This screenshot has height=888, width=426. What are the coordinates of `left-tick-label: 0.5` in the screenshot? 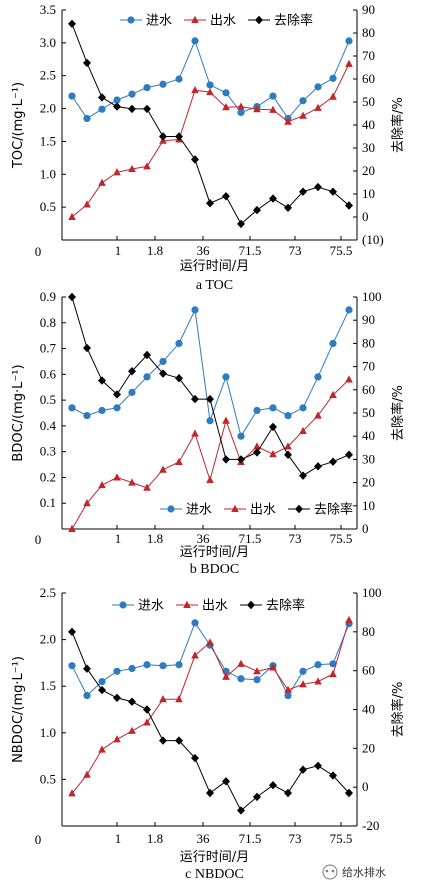 It's located at (48, 206).